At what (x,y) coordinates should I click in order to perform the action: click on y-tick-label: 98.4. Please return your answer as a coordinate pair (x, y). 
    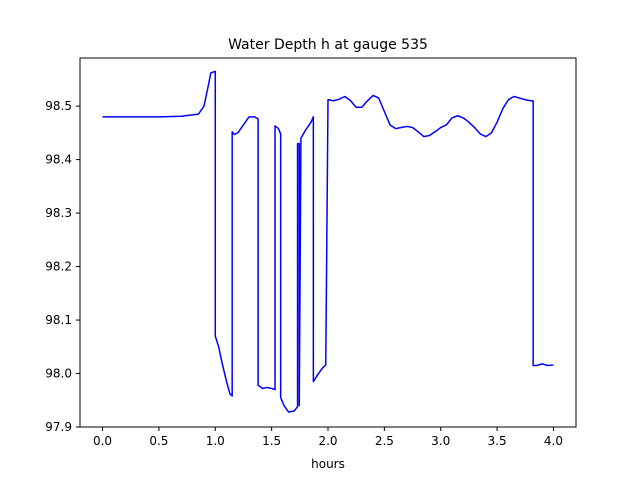
    Looking at the image, I should click on (58, 160).